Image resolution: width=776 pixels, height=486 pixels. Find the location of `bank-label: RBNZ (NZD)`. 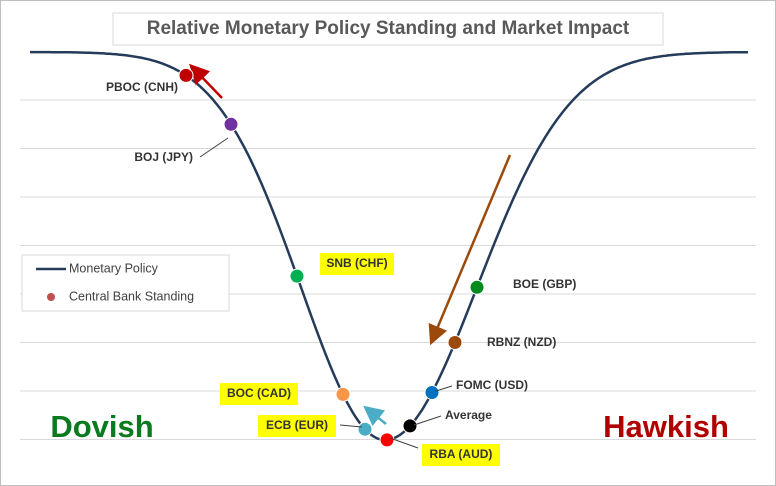

bank-label: RBNZ (NZD) is located at coordinates (521, 342).